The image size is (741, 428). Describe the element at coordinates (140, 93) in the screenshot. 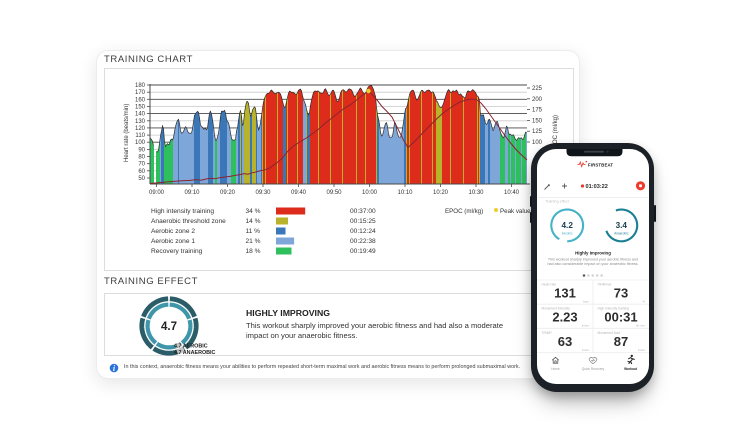

I see `svg-text: 170` at that location.